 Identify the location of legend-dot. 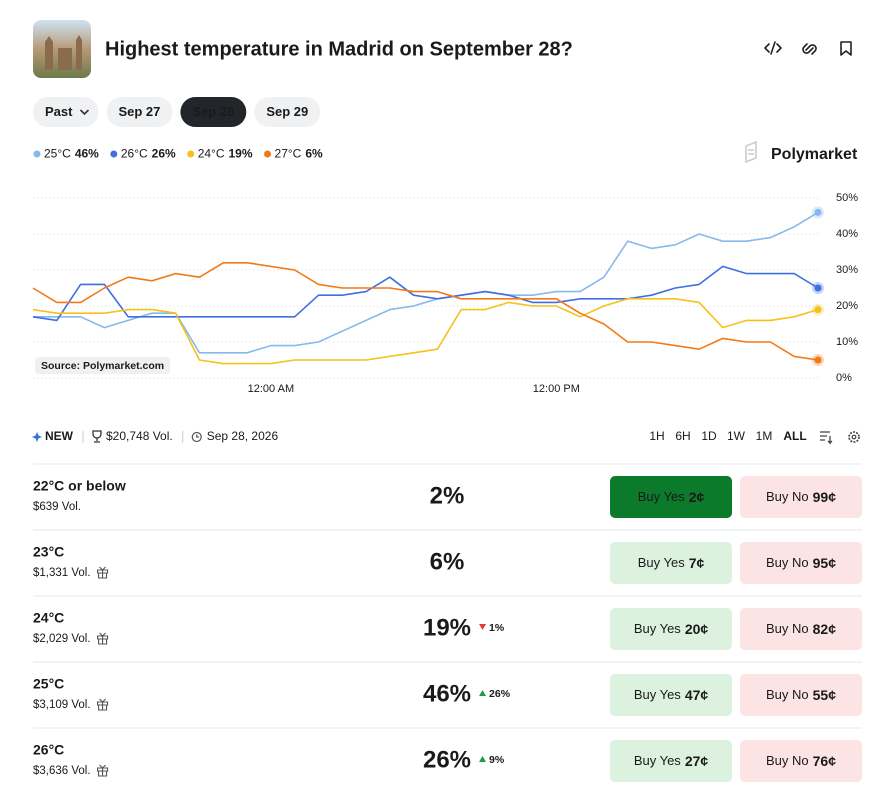
(191, 154).